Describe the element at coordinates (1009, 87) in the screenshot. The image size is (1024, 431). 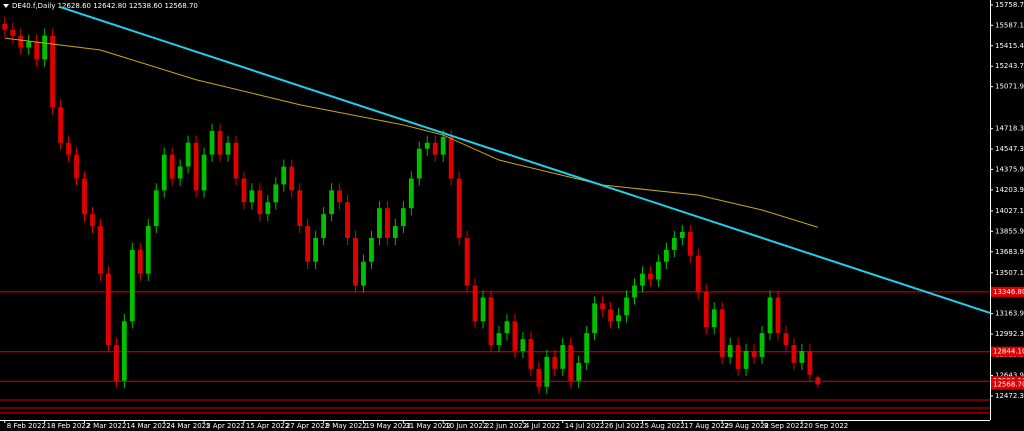
I see `y-tick-label: 15071.90` at that location.